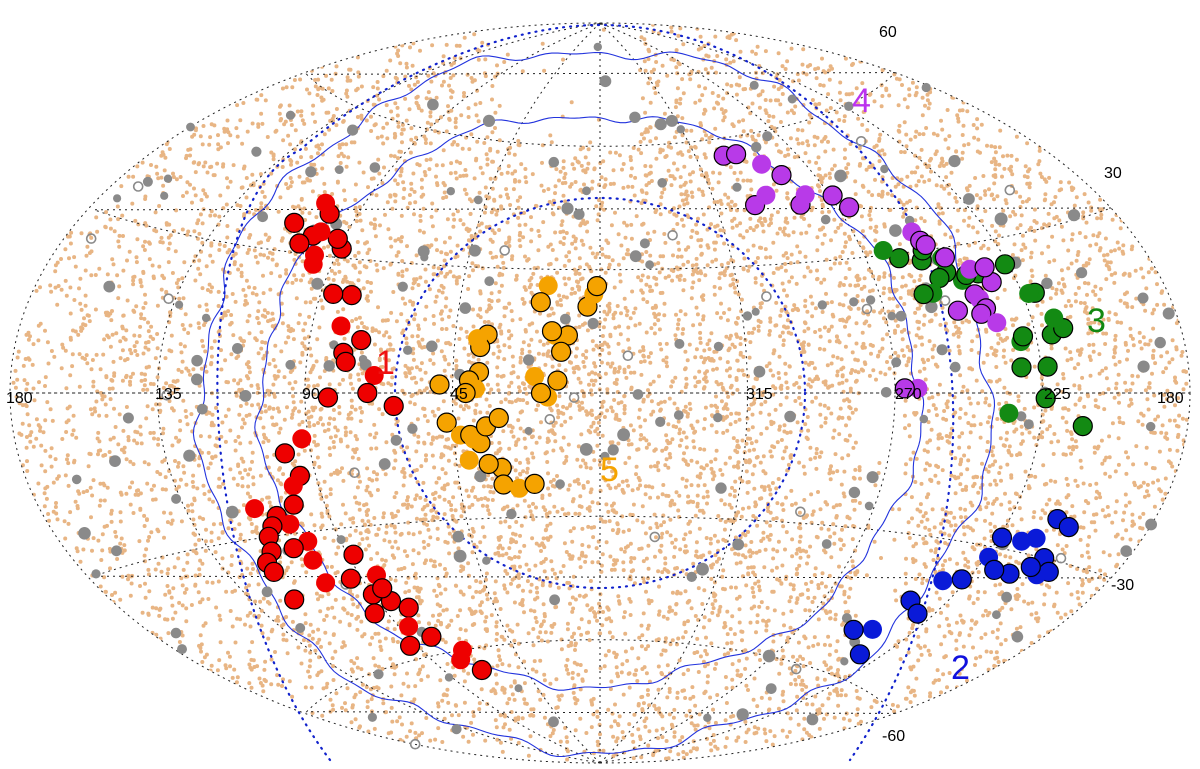  I want to click on lon-label-180-right: 180, so click(1170, 398).